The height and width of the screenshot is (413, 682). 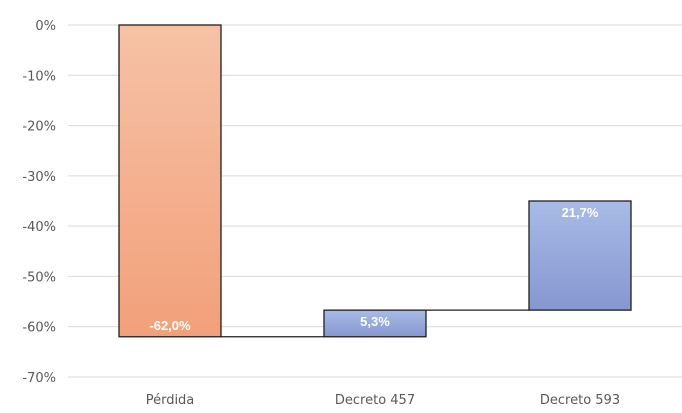 I want to click on x-category-label: Decreto 593, so click(x=580, y=400).